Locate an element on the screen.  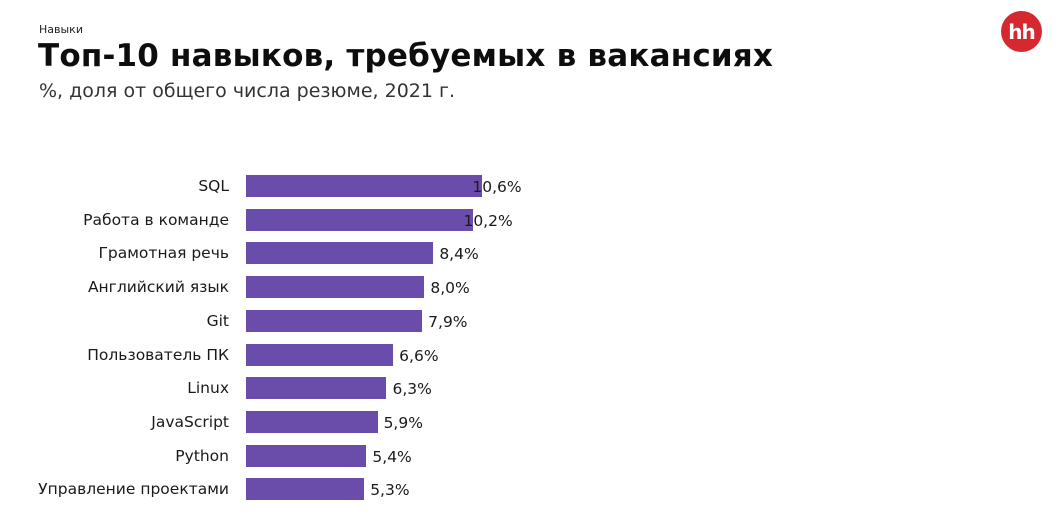
bar-row: Python 5,4% is located at coordinates (530, 455).